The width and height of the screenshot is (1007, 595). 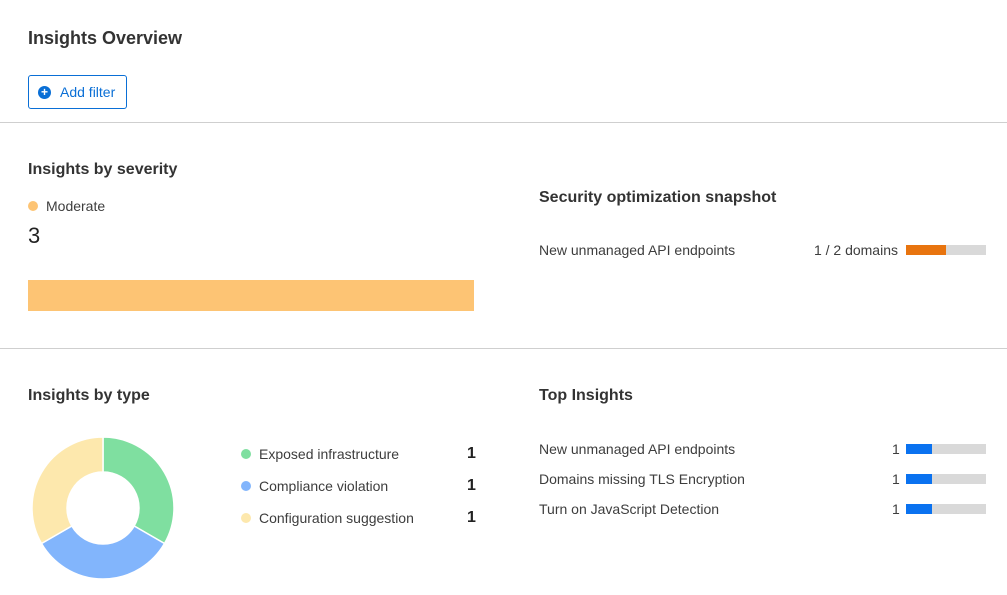 What do you see at coordinates (642, 479) in the screenshot?
I see `top-insight-label: Domains missing TLS Encryption` at bounding box center [642, 479].